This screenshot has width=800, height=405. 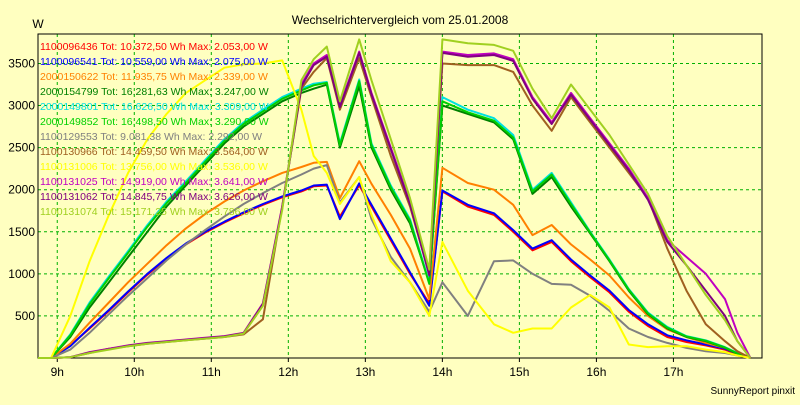 I want to click on y-tick-label: 500, so click(x=25, y=316).